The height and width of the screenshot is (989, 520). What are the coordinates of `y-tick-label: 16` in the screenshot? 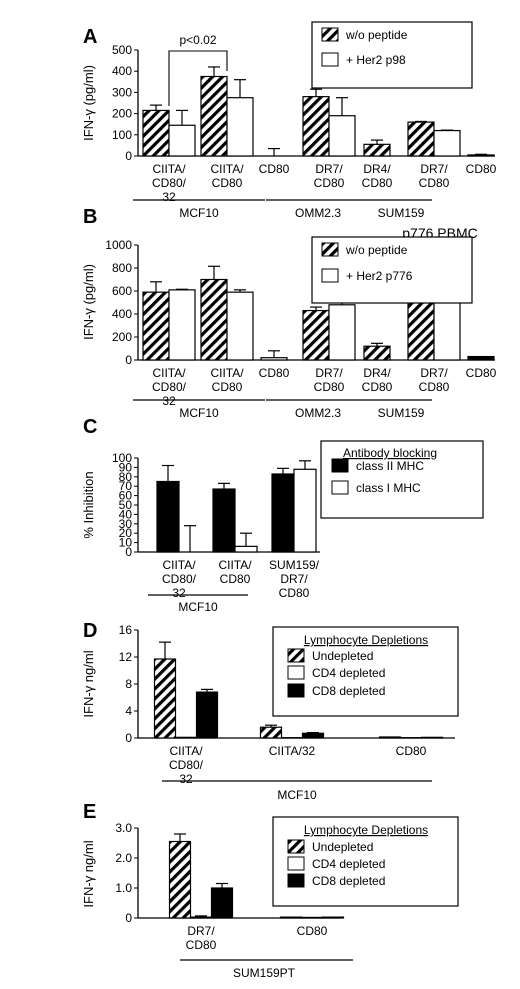 It's located at (126, 630).